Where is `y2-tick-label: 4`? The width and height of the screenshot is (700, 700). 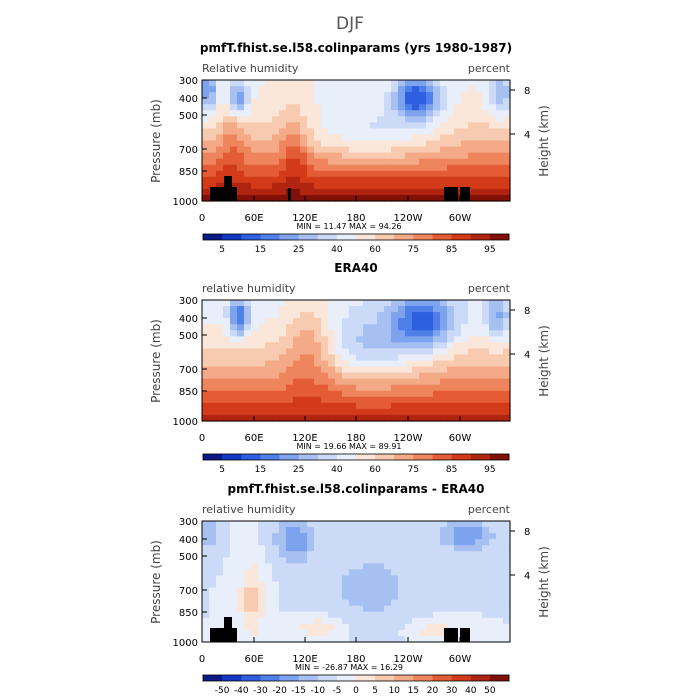
y2-tick-label: 4 is located at coordinates (527, 576).